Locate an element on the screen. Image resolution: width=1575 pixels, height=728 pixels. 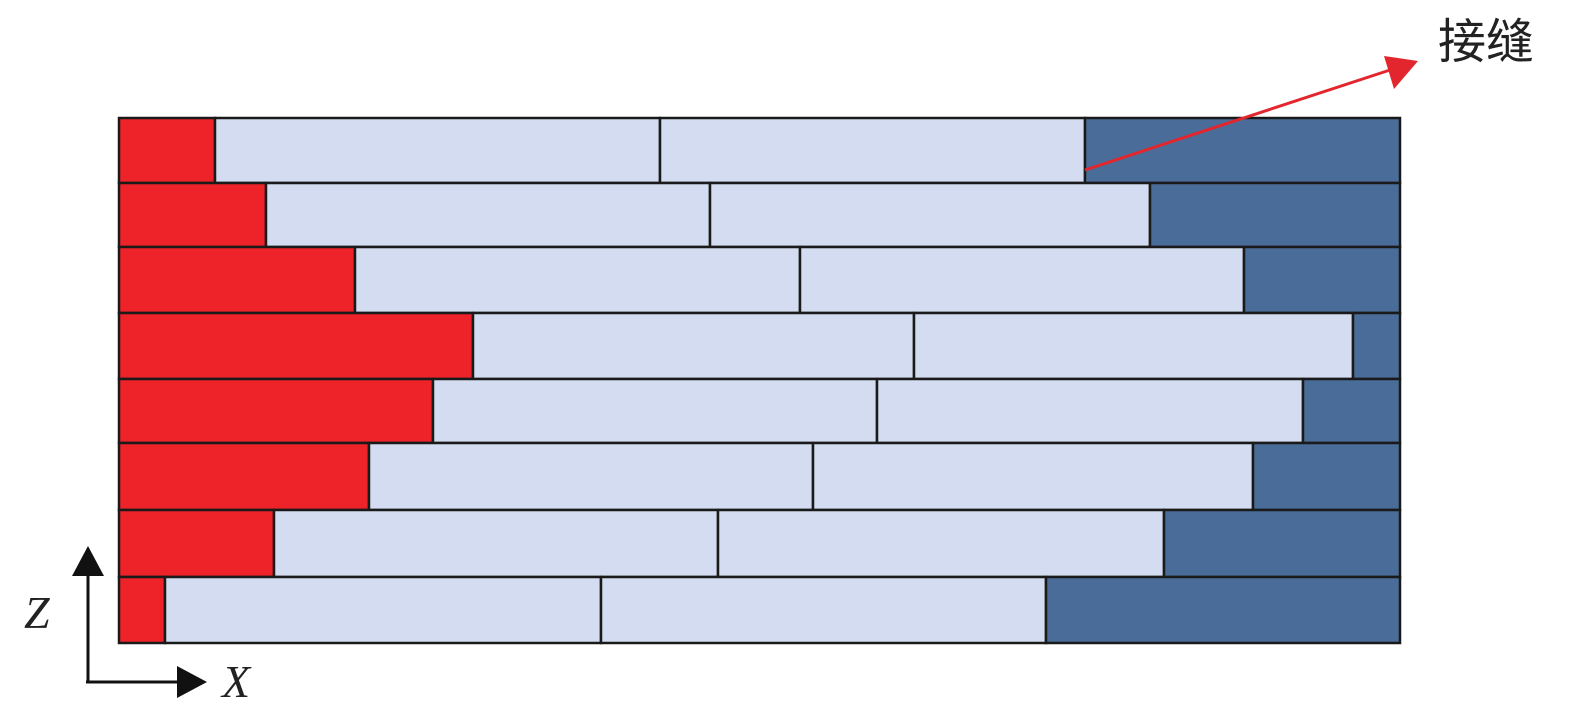
z-axis-label: Z is located at coordinates (37, 612).